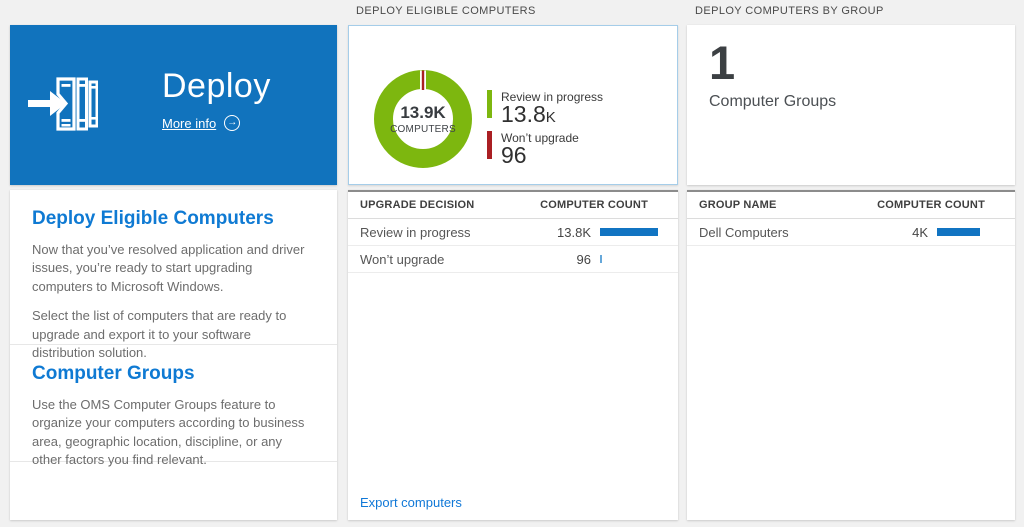 The height and width of the screenshot is (527, 1024). I want to click on legend-label: Won’t upgrade, so click(540, 138).